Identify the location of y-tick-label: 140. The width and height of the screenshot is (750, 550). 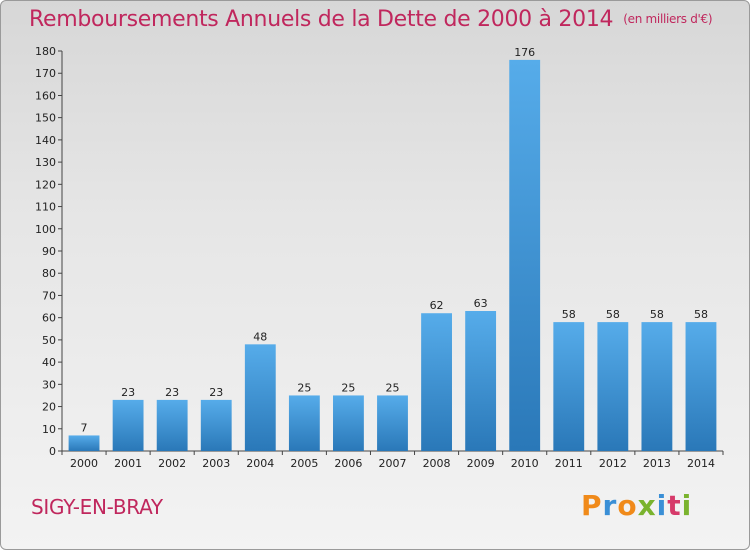
(45, 140).